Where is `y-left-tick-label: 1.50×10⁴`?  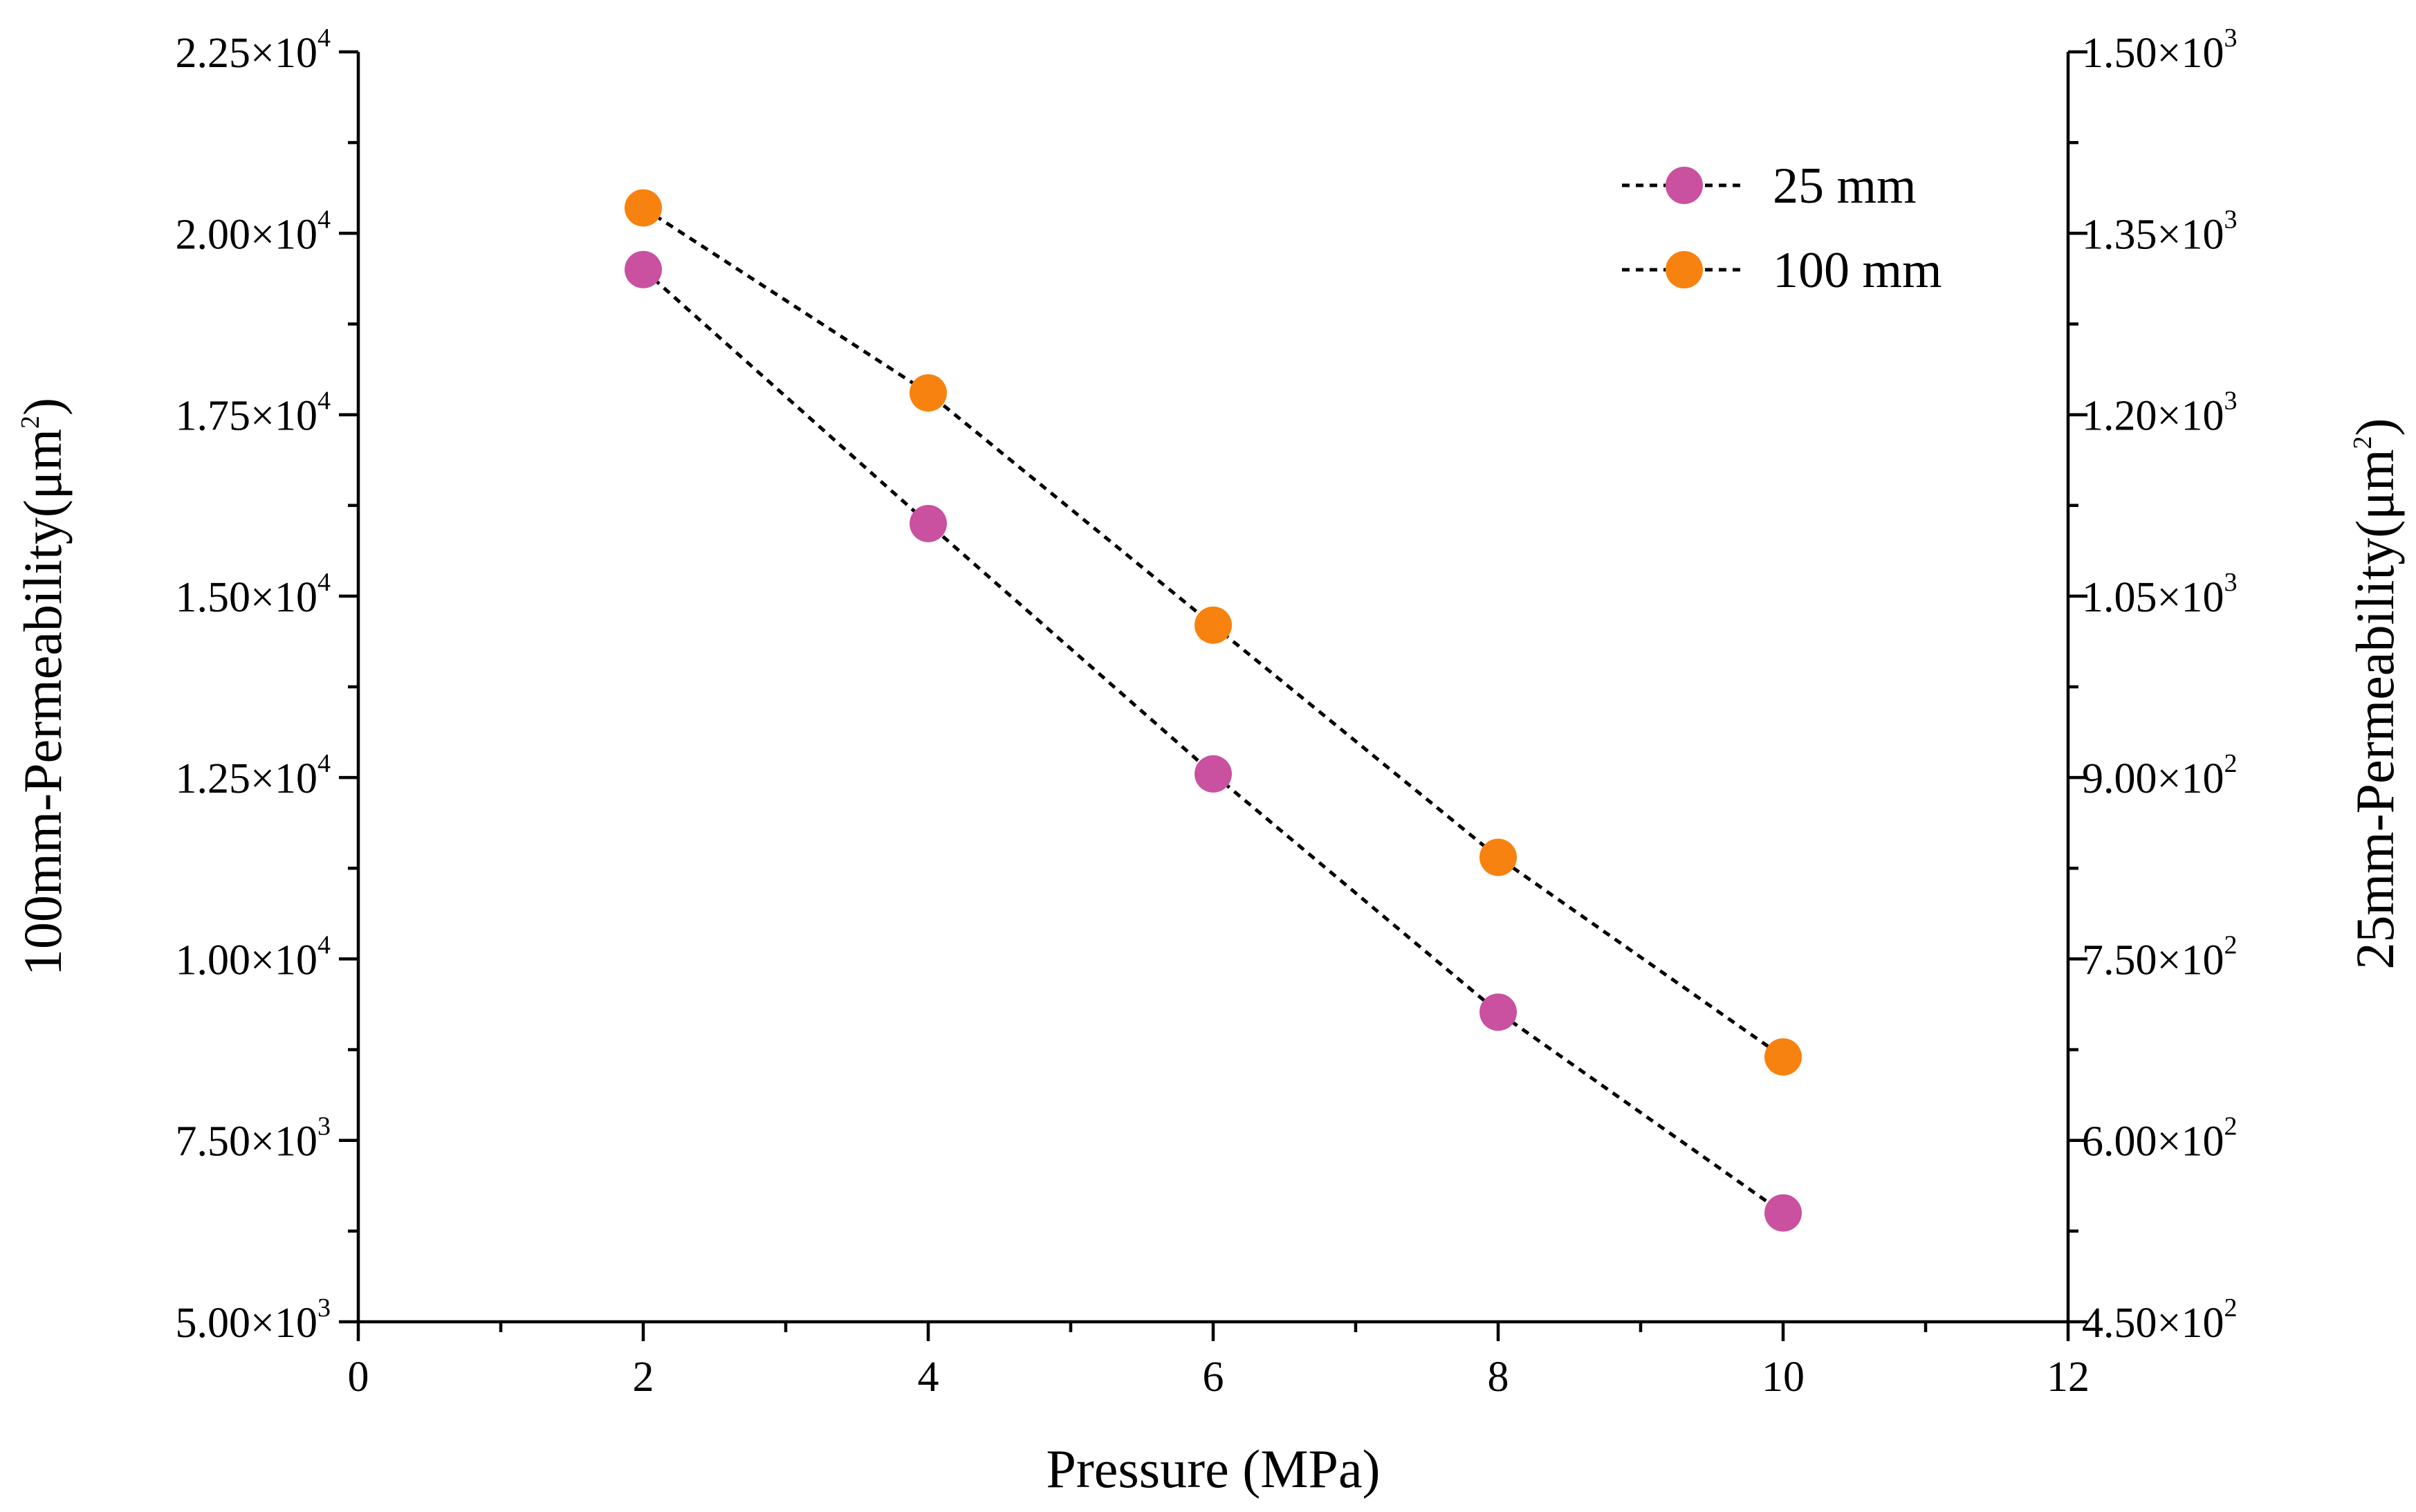 y-left-tick-label: 1.50×10⁴ is located at coordinates (253, 594).